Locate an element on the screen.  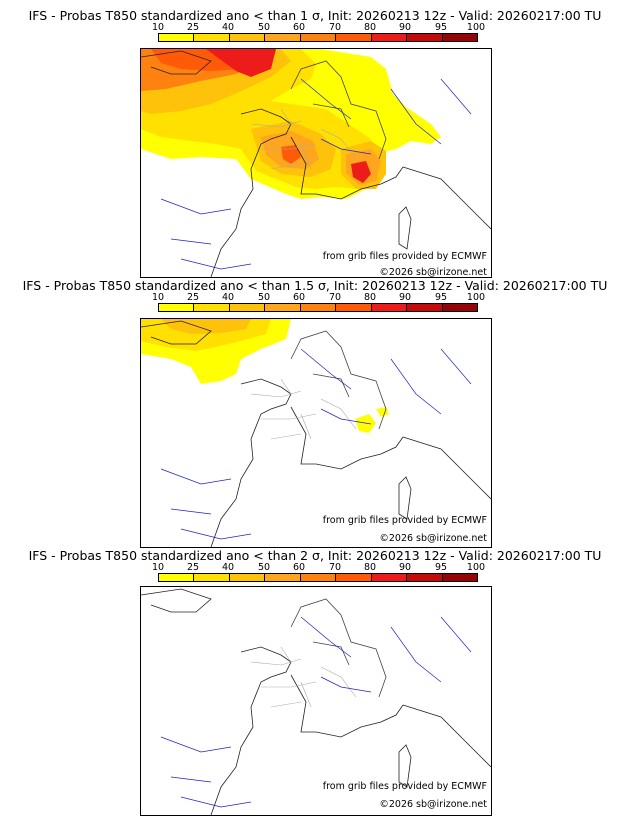
prob-area-80b is located at coordinates (361, 172).